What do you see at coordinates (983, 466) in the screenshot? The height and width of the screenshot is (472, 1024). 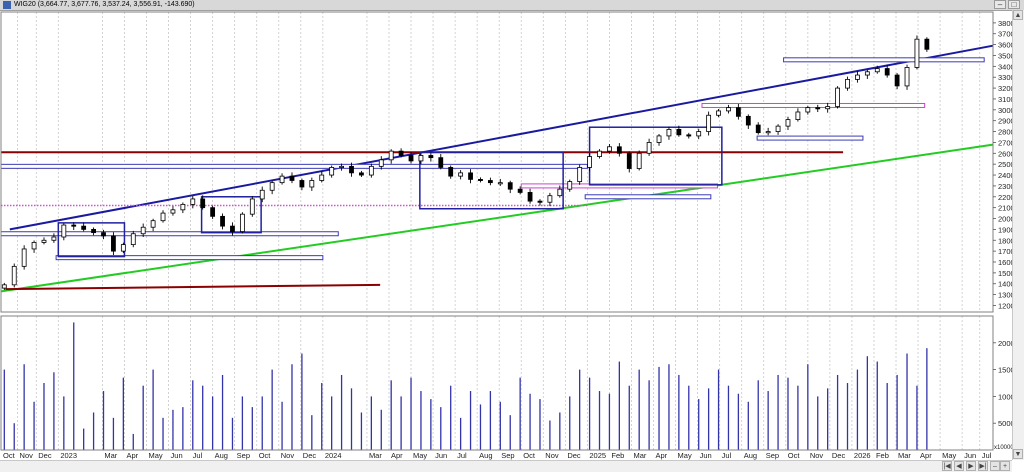 I see `scroll-end-button: ▶|` at bounding box center [983, 466].